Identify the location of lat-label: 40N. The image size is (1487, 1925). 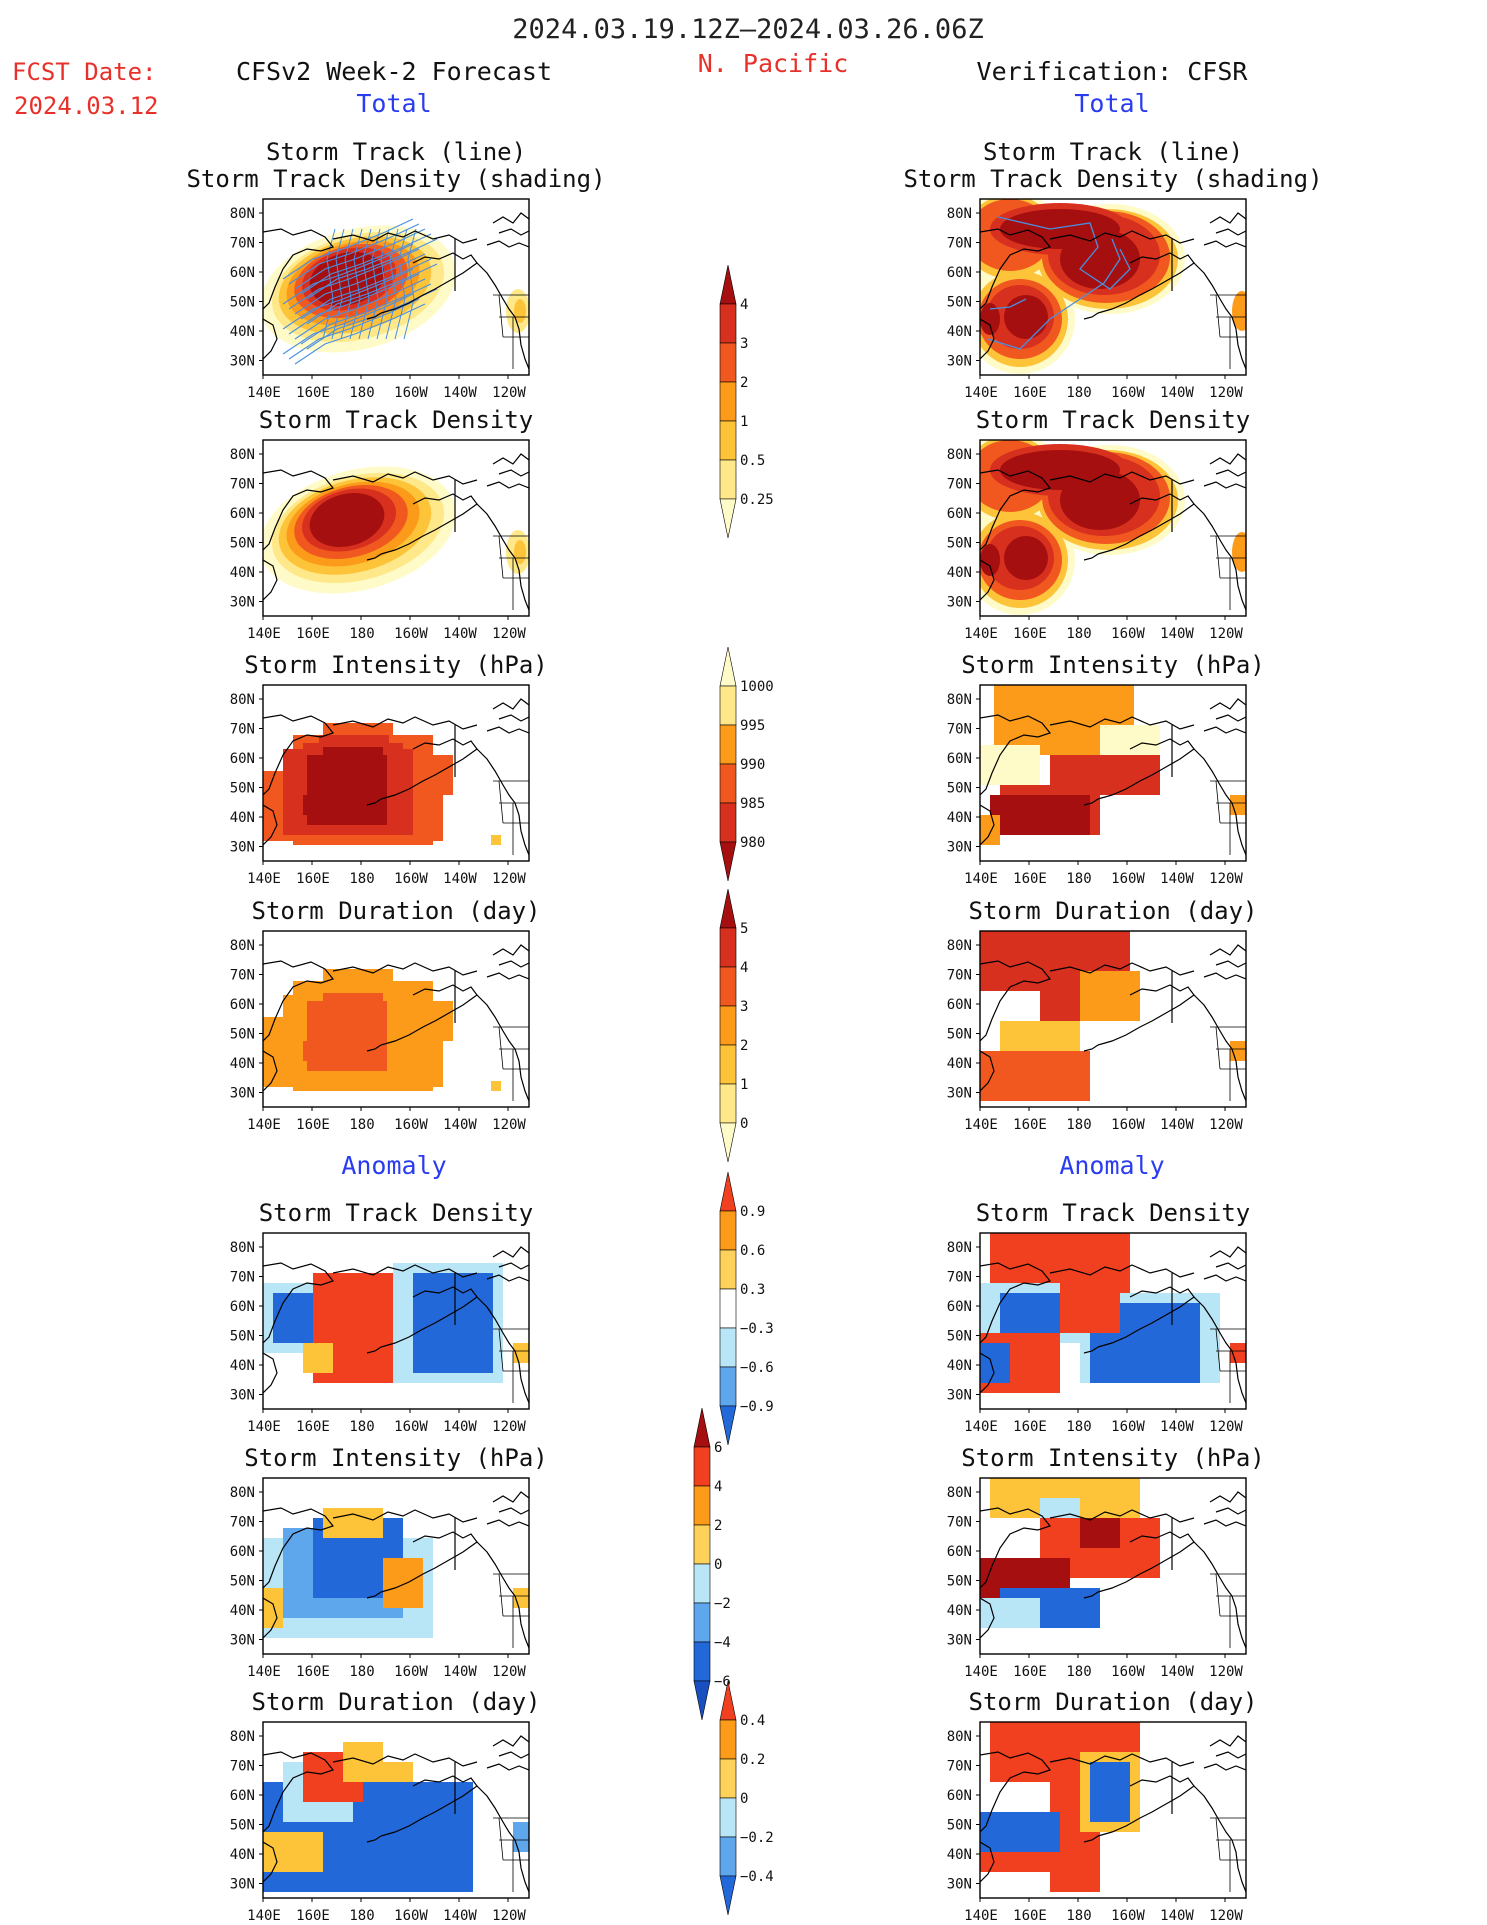
(242, 1611).